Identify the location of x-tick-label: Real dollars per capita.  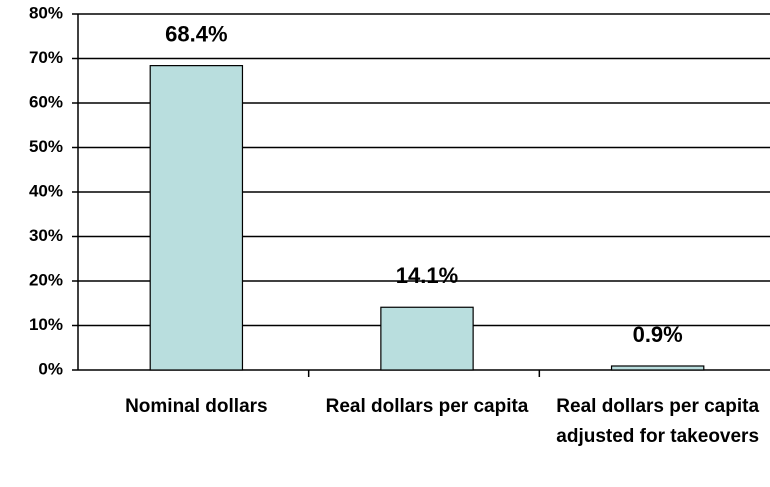
(427, 406).